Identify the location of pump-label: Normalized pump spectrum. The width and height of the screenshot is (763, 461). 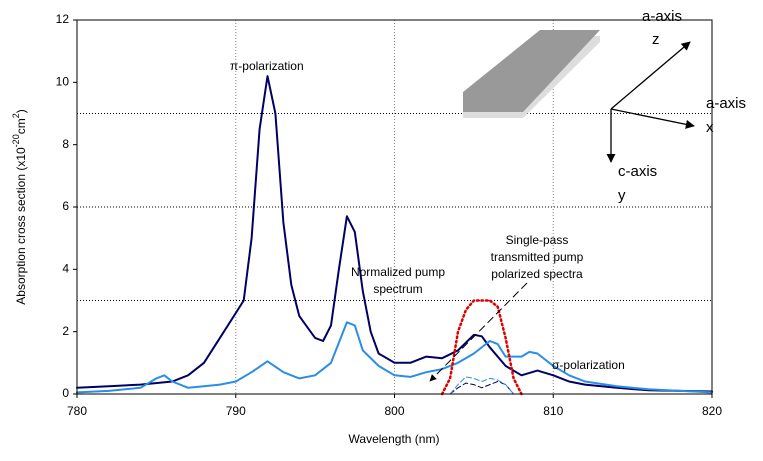
(398, 280).